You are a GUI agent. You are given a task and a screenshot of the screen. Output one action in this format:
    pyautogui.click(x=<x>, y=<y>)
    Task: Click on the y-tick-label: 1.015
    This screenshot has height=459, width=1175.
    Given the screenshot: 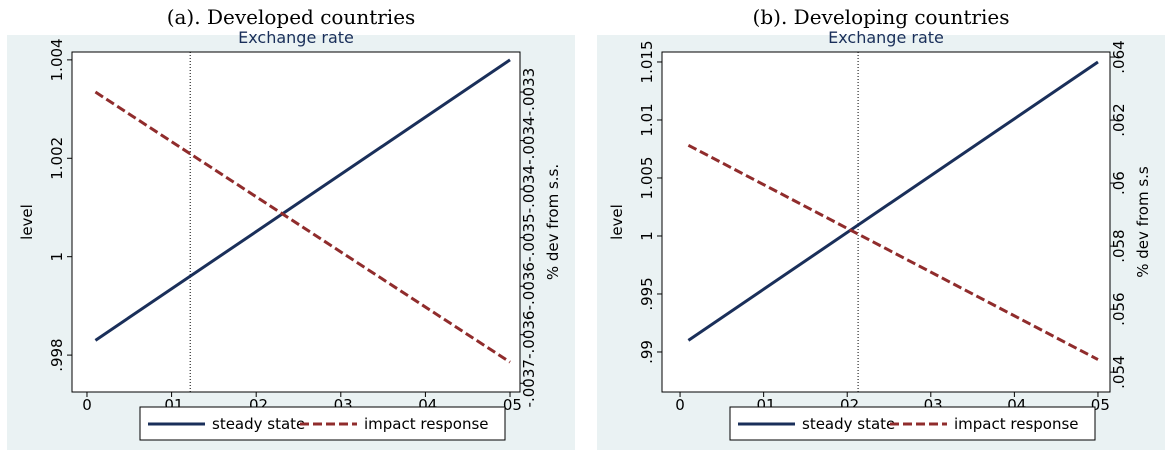 What is the action you would take?
    pyautogui.click(x=647, y=61)
    